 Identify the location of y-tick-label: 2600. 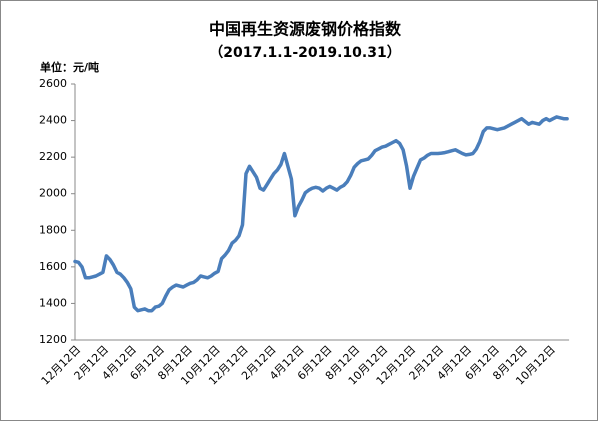
(53, 83).